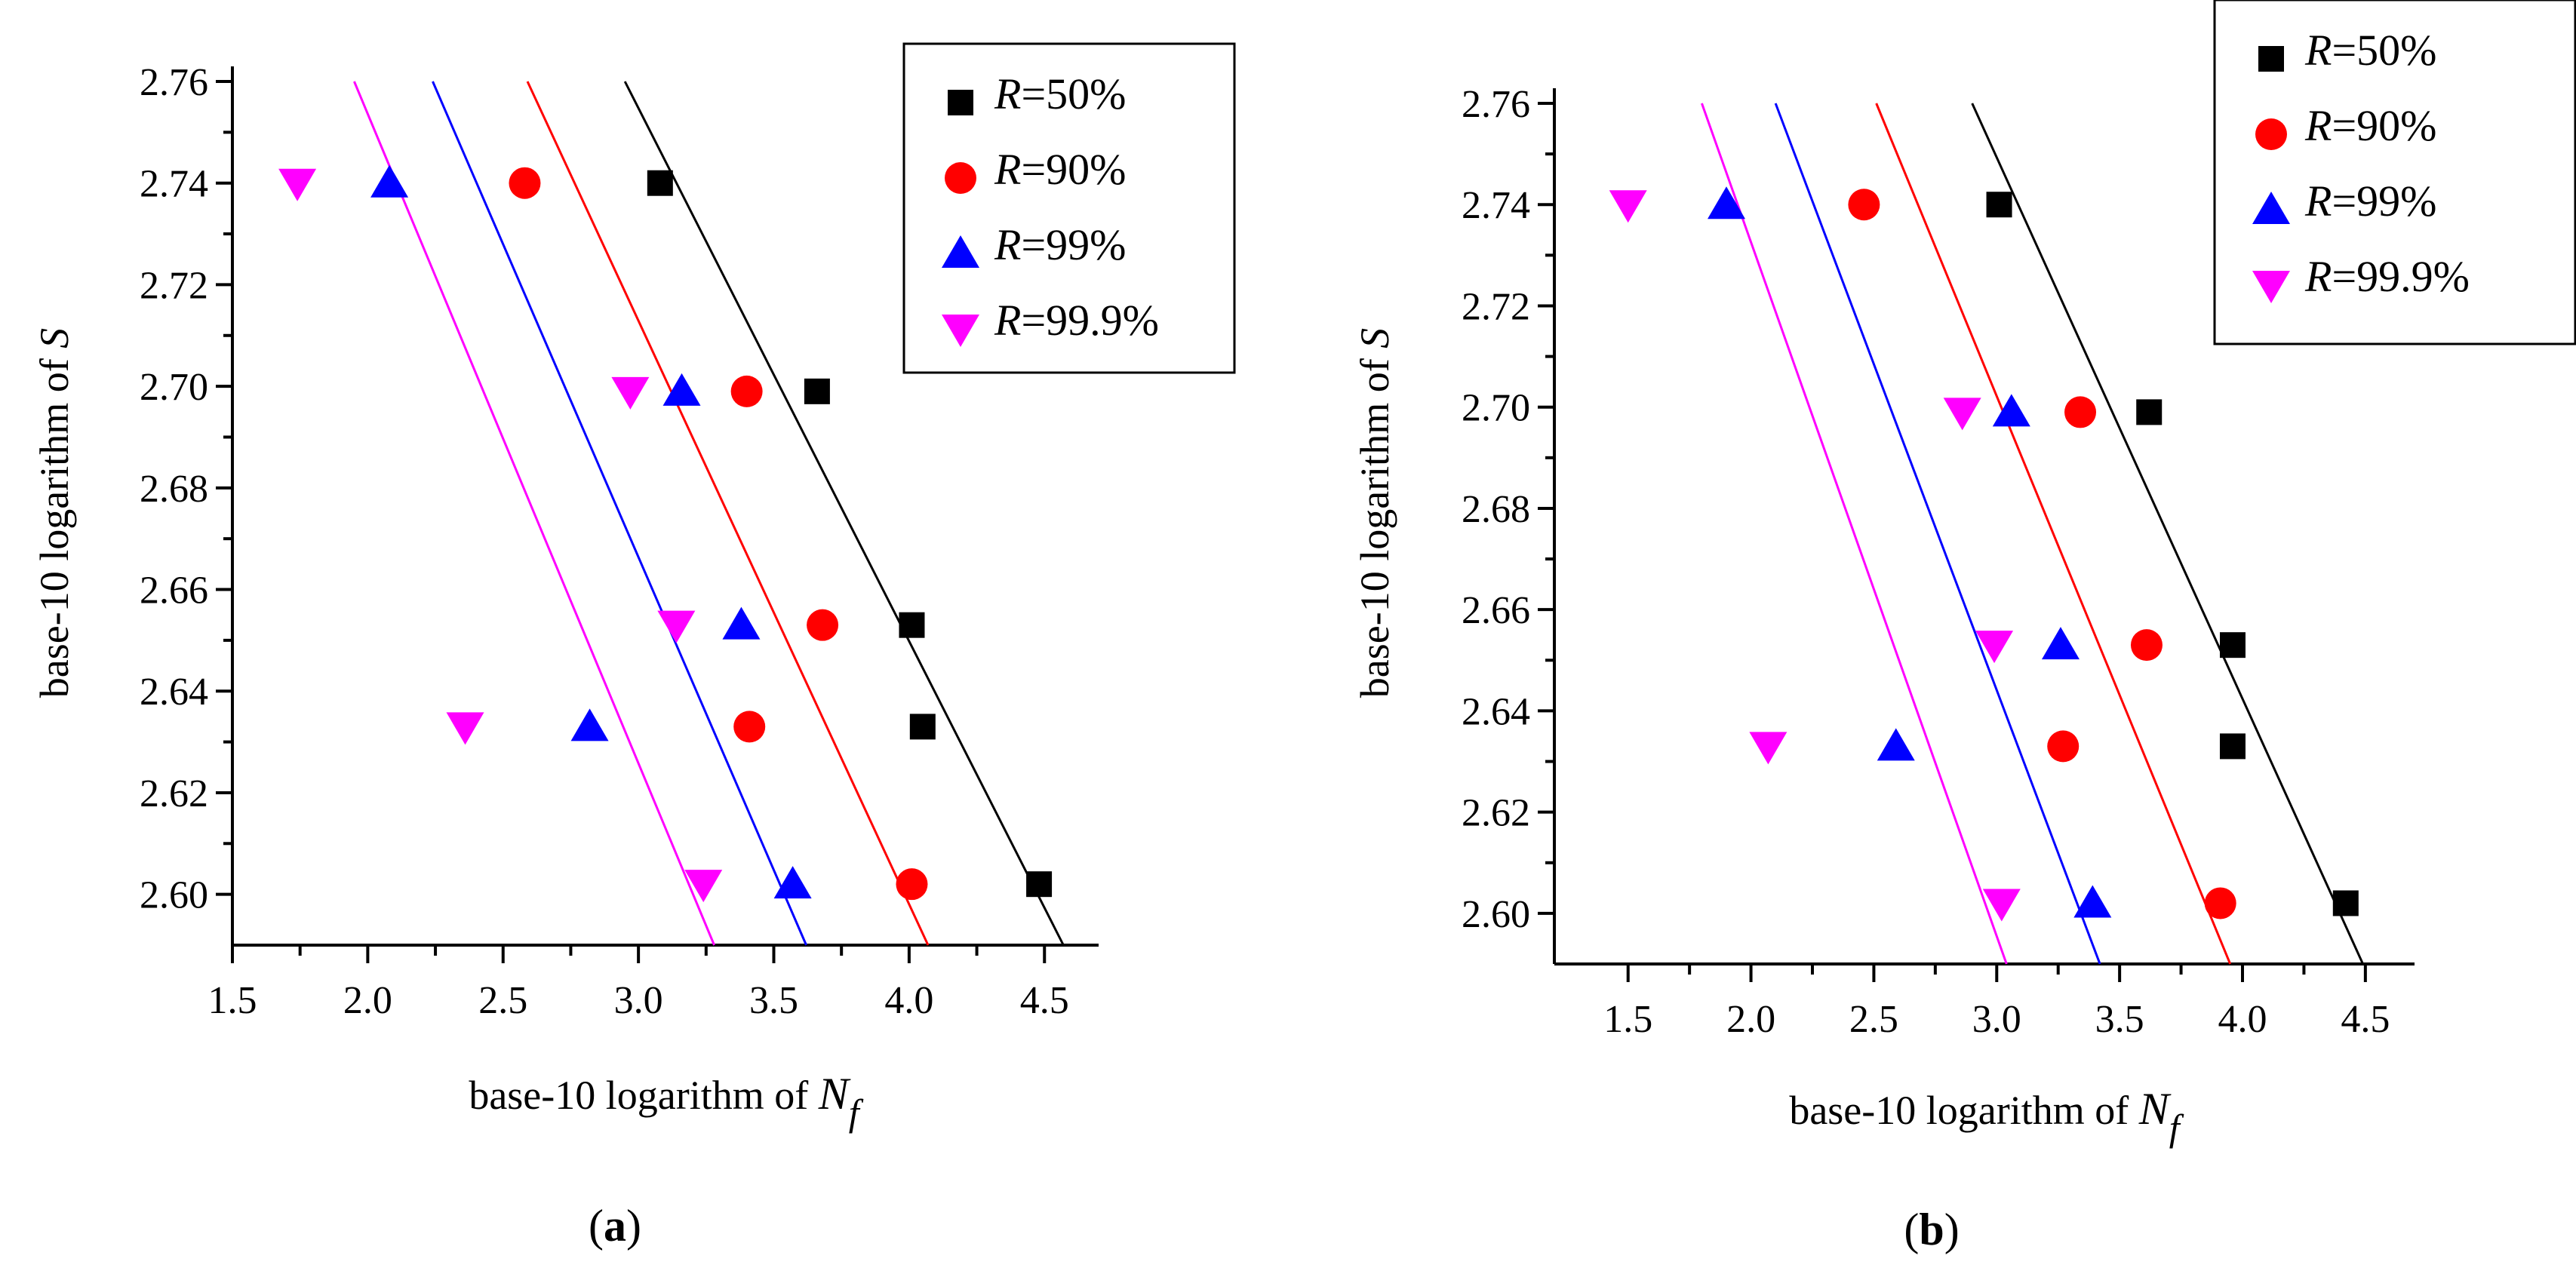 This screenshot has width=2576, height=1274. What do you see at coordinates (2365, 1019) in the screenshot?
I see `x-tick-label: 4.5` at bounding box center [2365, 1019].